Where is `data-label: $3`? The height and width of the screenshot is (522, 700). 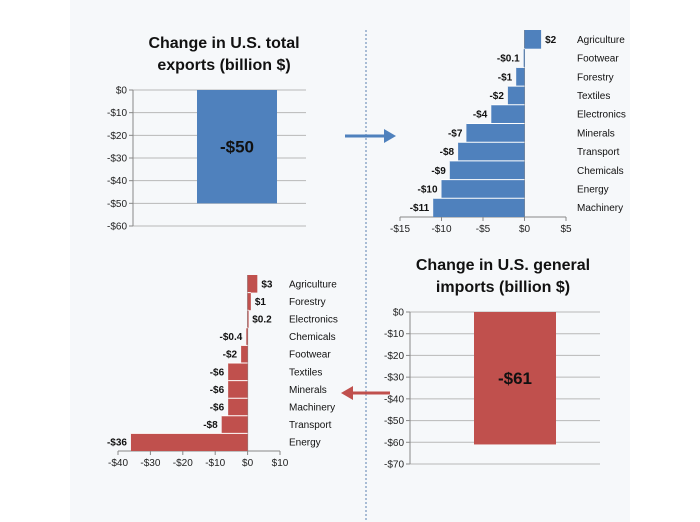
data-label: $3 is located at coordinates (267, 284).